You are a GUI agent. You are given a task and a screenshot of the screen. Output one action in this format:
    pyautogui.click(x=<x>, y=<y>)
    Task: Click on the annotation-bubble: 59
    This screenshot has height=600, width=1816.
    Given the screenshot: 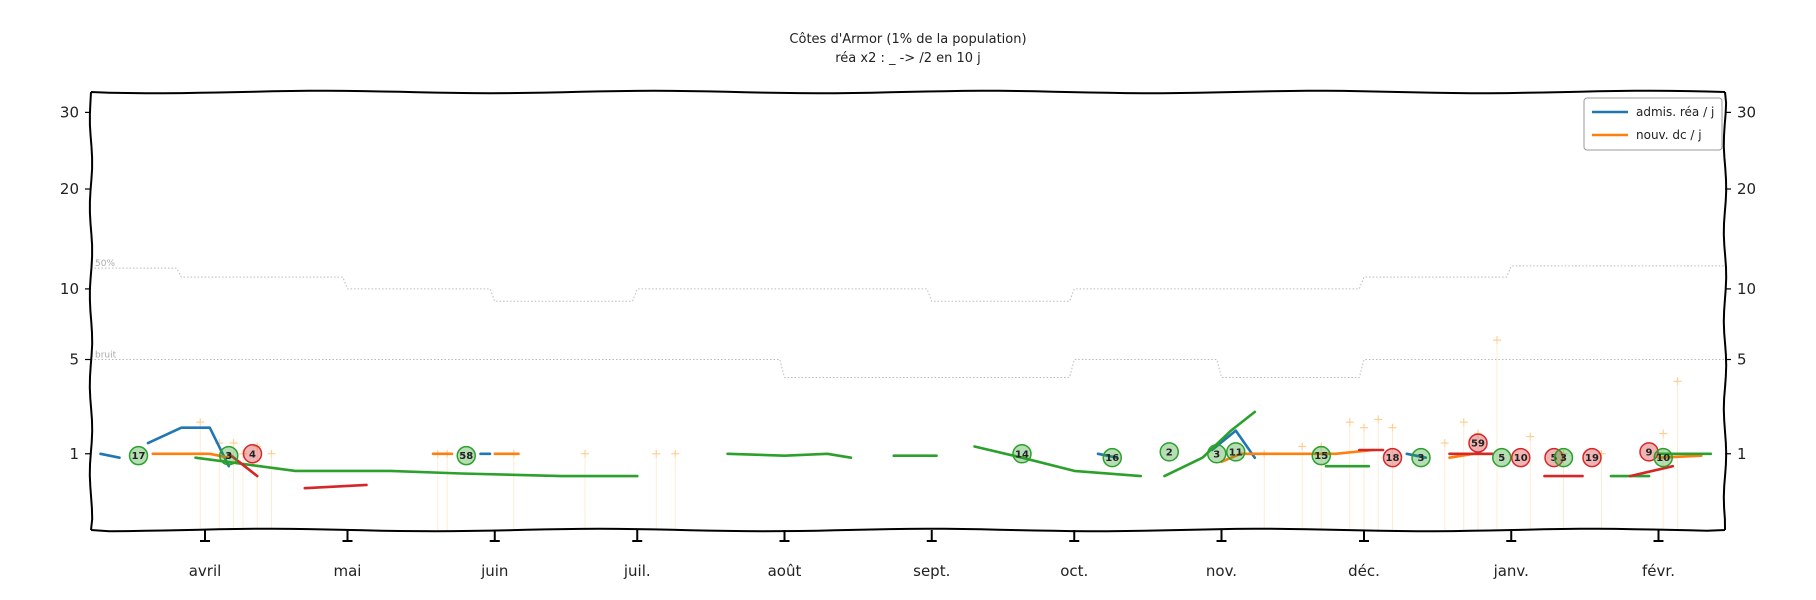 What is the action you would take?
    pyautogui.click(x=1478, y=443)
    